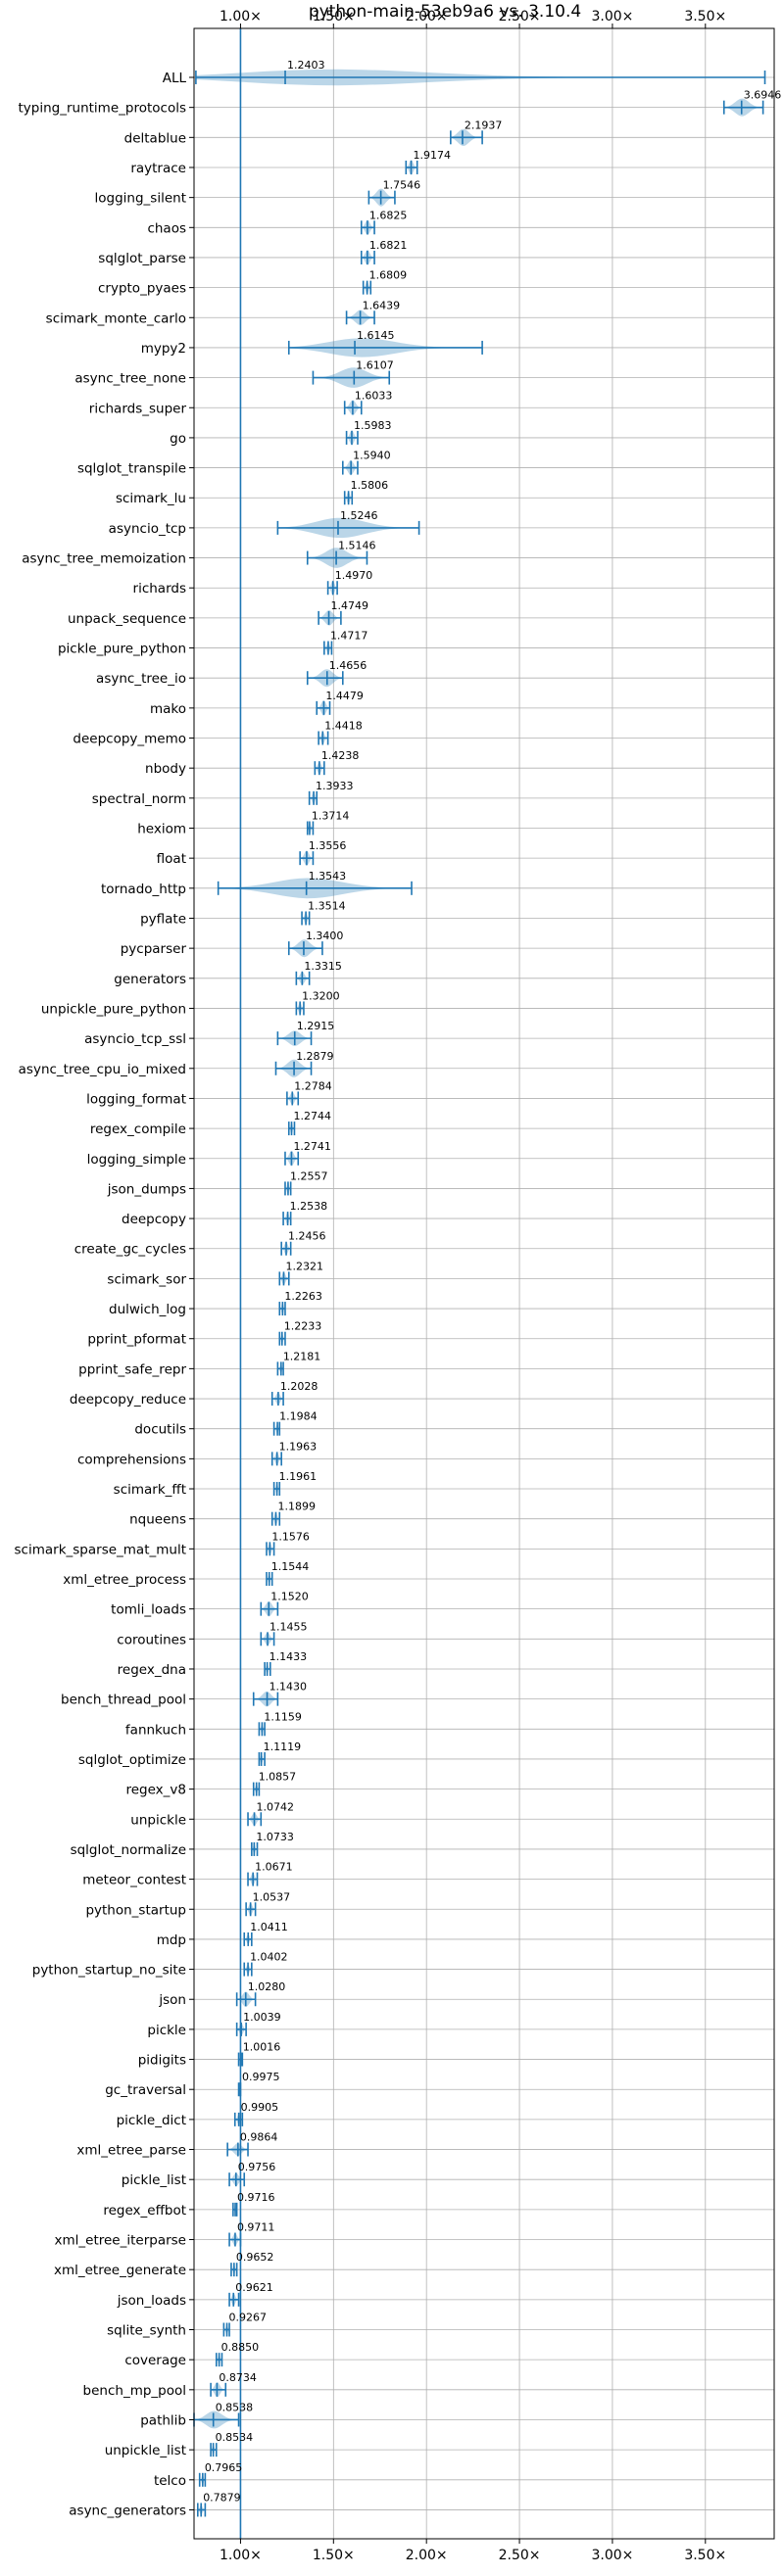 Image resolution: width=784 pixels, height=2576 pixels. Describe the element at coordinates (269, 1958) in the screenshot. I see `value-label: 1.0402` at that location.